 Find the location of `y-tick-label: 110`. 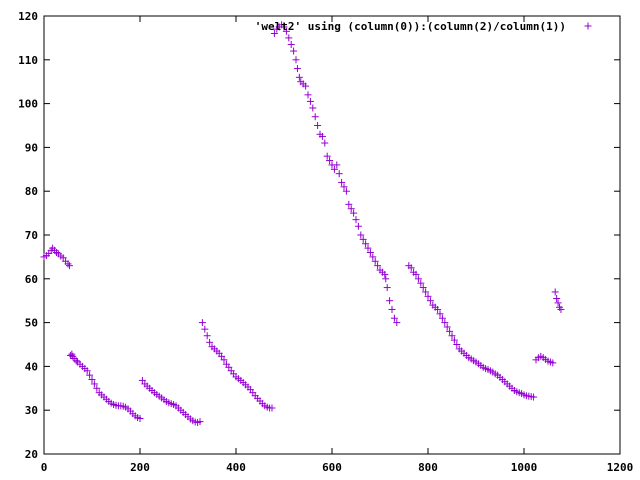

y-tick-label: 110 is located at coordinates (28, 60).